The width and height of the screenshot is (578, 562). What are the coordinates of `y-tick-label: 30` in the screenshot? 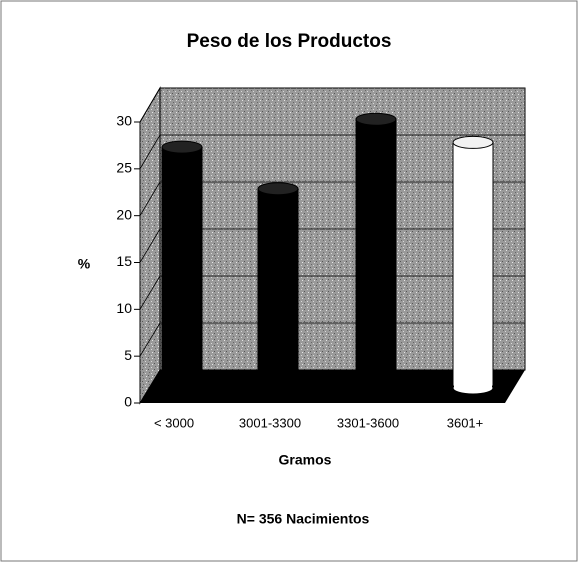 It's located at (124, 121).